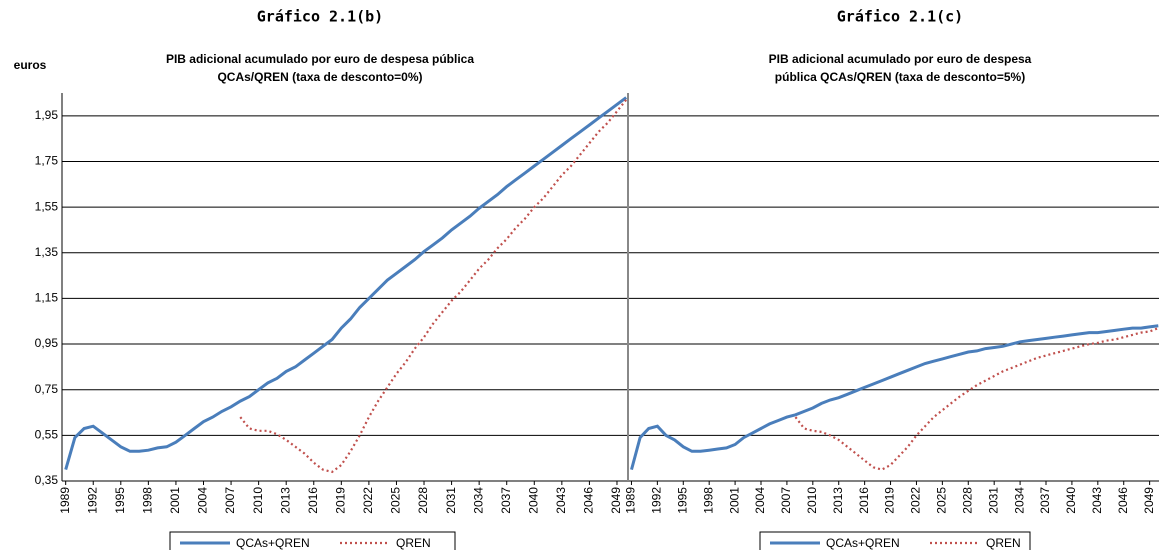 The width and height of the screenshot is (1159, 550). What do you see at coordinates (30, 65) in the screenshot?
I see `y-axis-label: euros` at bounding box center [30, 65].